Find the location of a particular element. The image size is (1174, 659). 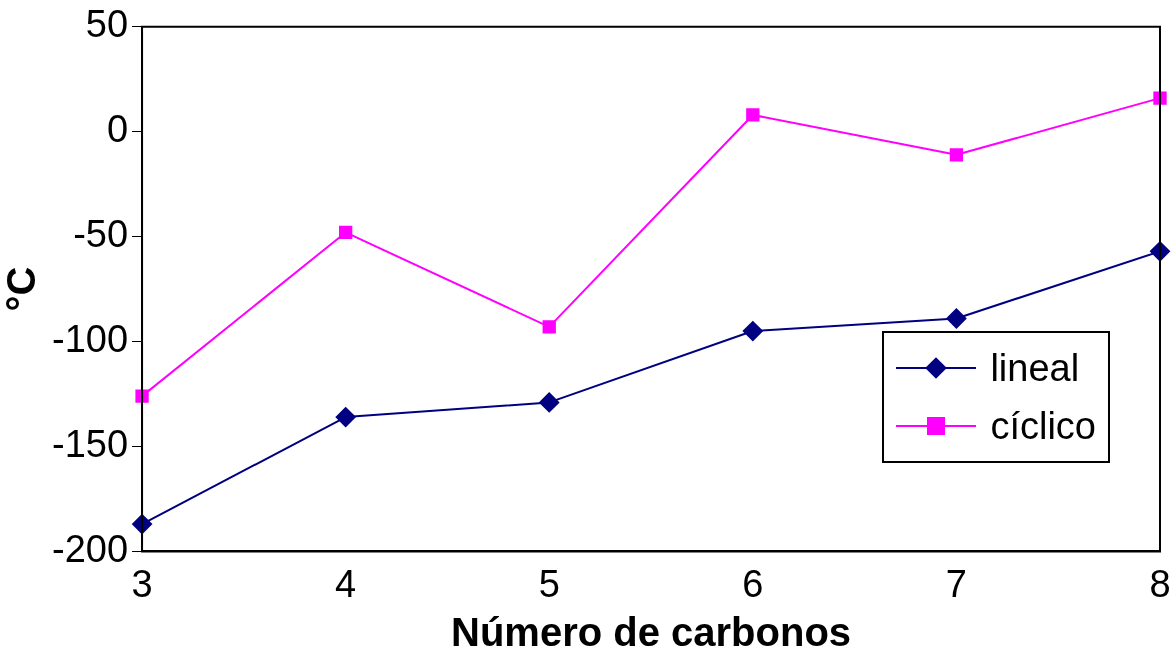

x-tick-label: 6 is located at coordinates (753, 583).